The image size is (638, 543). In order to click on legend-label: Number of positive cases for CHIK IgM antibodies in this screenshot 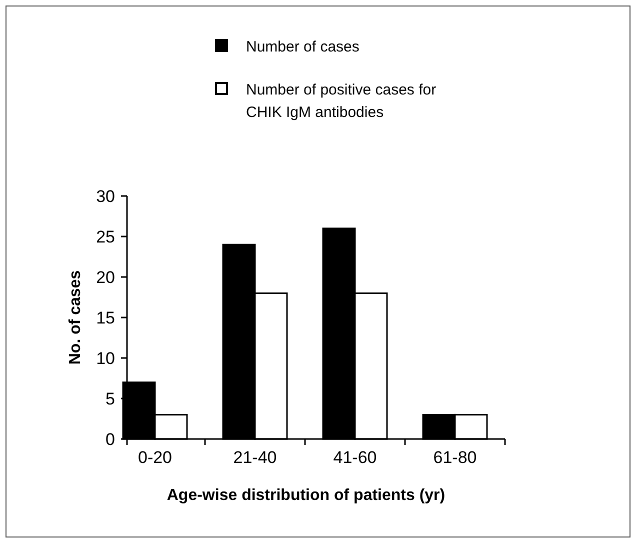, I will do `click(341, 101)`.